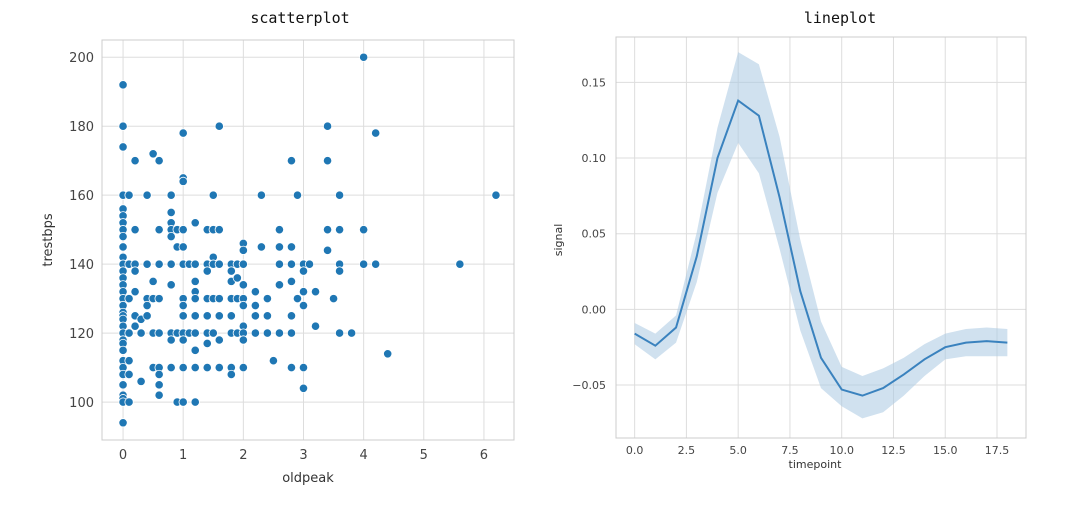  Describe the element at coordinates (594, 309) in the screenshot. I see `lineplot-y-tick-label: 0.00` at that location.